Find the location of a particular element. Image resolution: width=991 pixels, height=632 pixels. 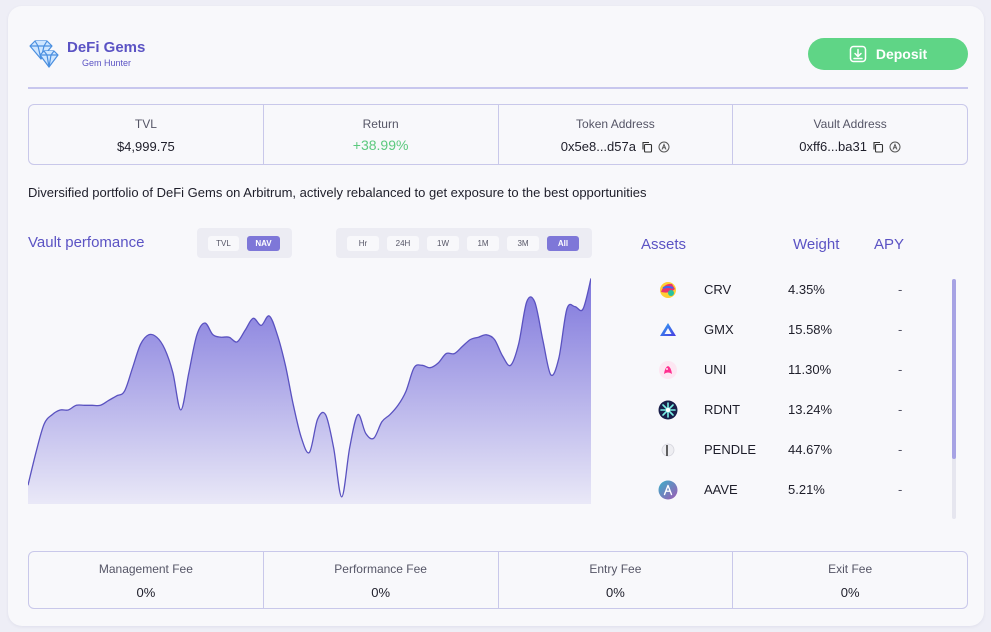

fee-management: Management Fee 0% is located at coordinates (146, 580).